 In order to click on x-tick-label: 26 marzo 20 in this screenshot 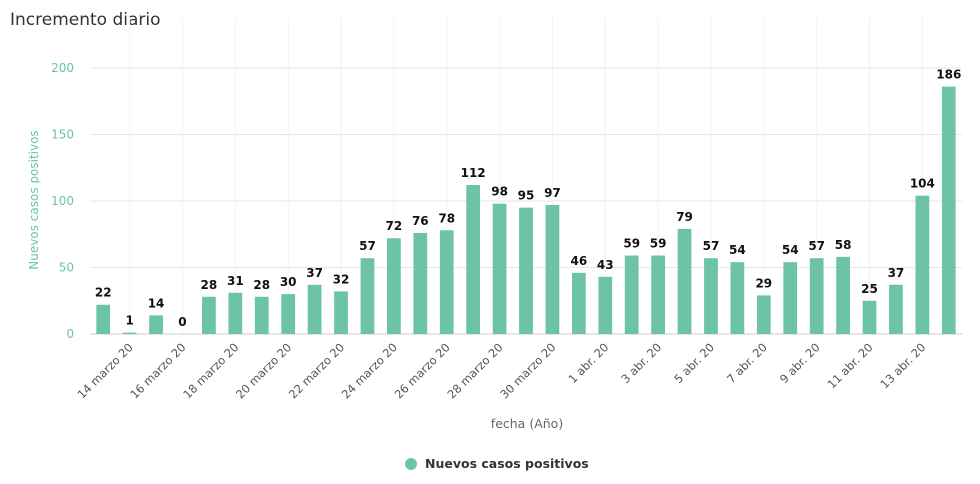, I will do `click(422, 370)`.